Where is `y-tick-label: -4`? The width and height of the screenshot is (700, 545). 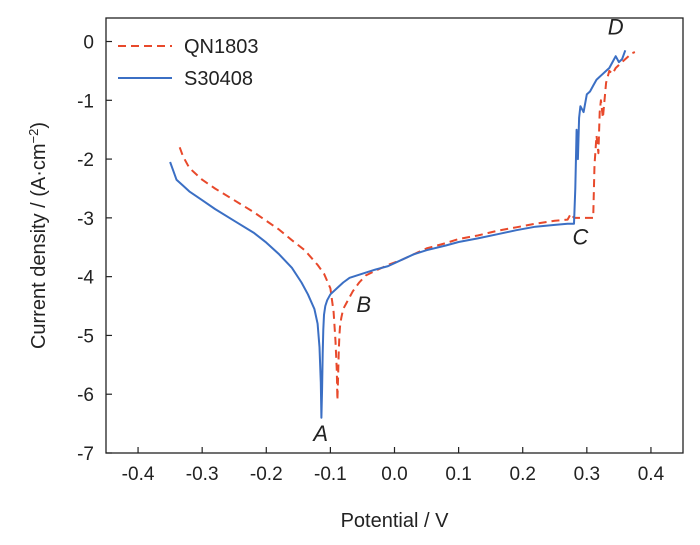
y-tick-label: -4 is located at coordinates (85, 278).